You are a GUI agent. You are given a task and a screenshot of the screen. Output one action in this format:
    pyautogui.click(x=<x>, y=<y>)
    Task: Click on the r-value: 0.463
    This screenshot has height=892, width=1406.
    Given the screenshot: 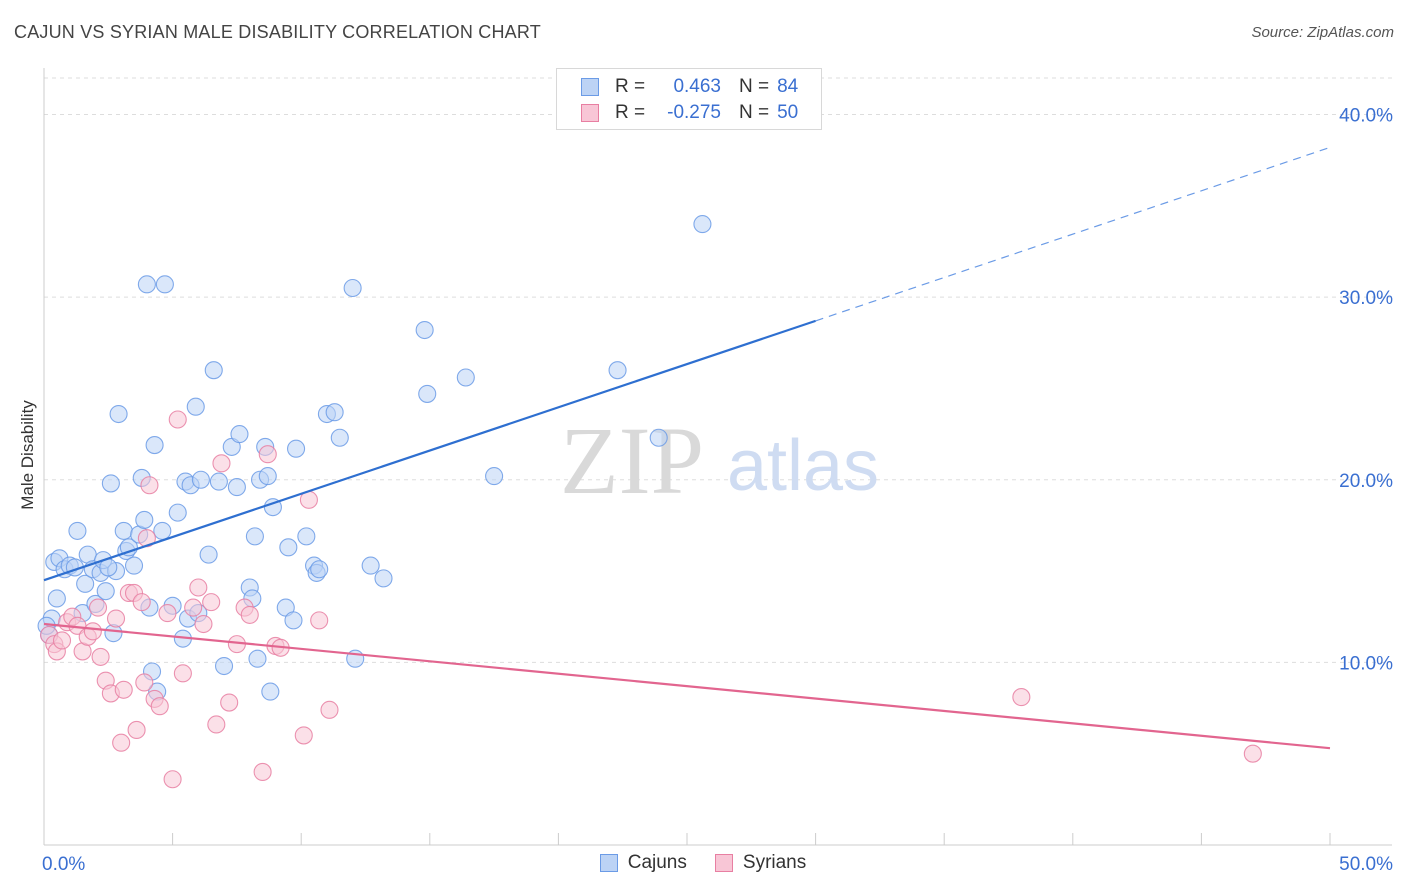 What is the action you would take?
    pyautogui.click(x=697, y=86)
    